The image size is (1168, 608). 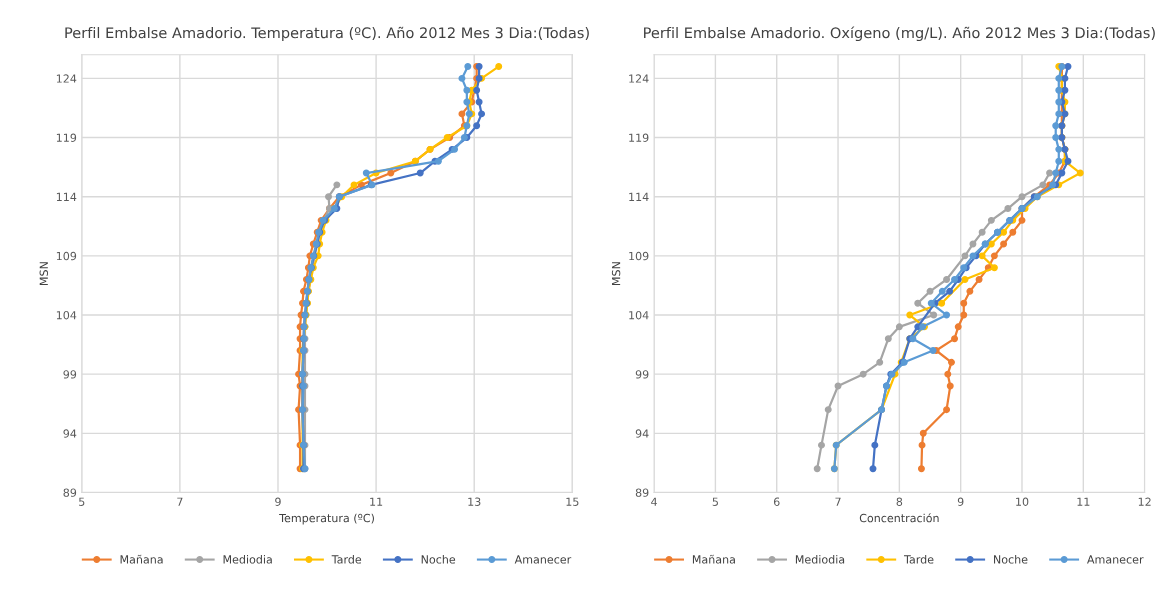 What do you see at coordinates (899, 34) in the screenshot?
I see `chart-title: Perfil Embalse Amadorio. Oxígeno (mg/L). Año 2012 Mes 3 Dia:(Todas)` at bounding box center [899, 34].